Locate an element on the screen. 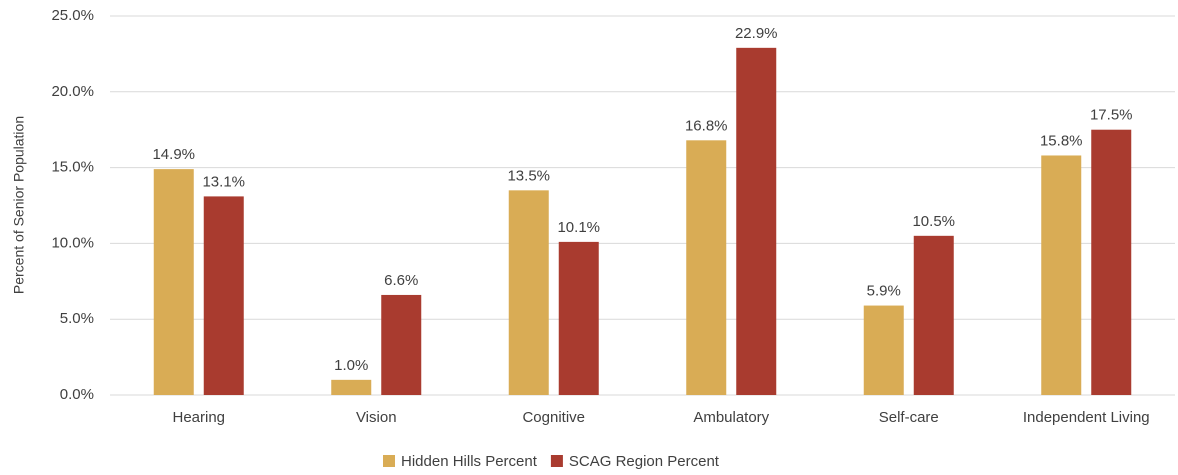 This screenshot has height=475, width=1178. value-label: 13.5% is located at coordinates (528, 175).